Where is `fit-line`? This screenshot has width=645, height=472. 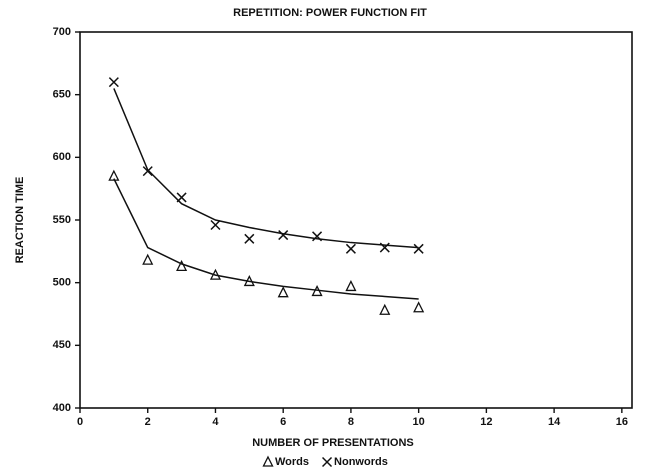 fit-line is located at coordinates (266, 239).